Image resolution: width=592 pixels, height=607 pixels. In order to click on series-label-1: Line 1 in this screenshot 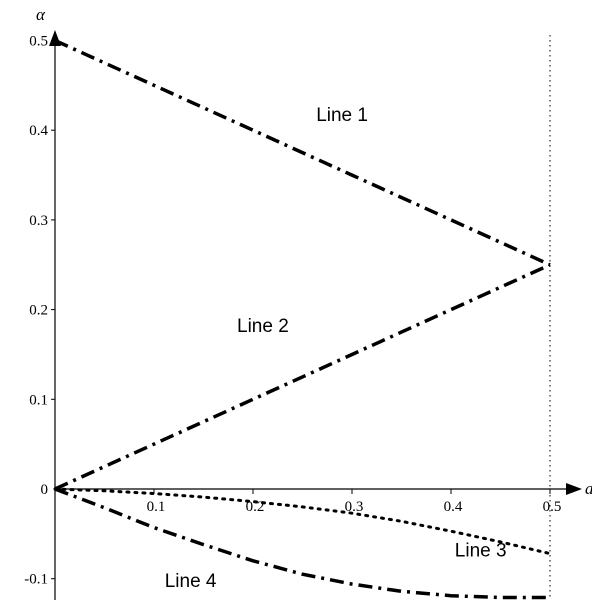, I will do `click(342, 115)`.